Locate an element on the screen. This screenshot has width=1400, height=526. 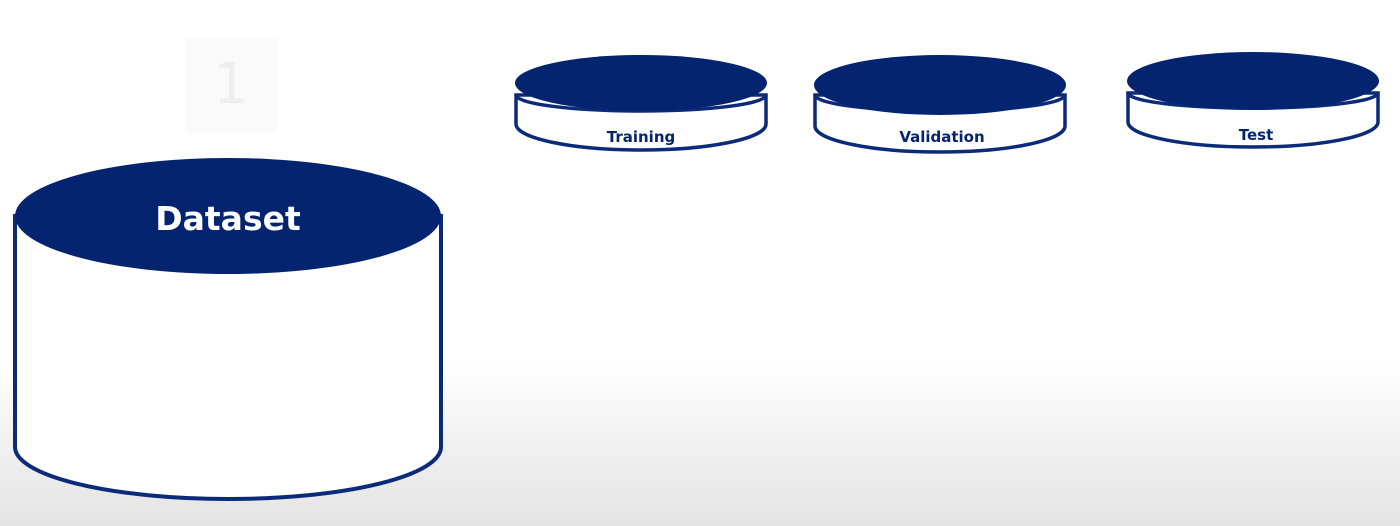
dataset-cylinder-top is located at coordinates (228, 216).